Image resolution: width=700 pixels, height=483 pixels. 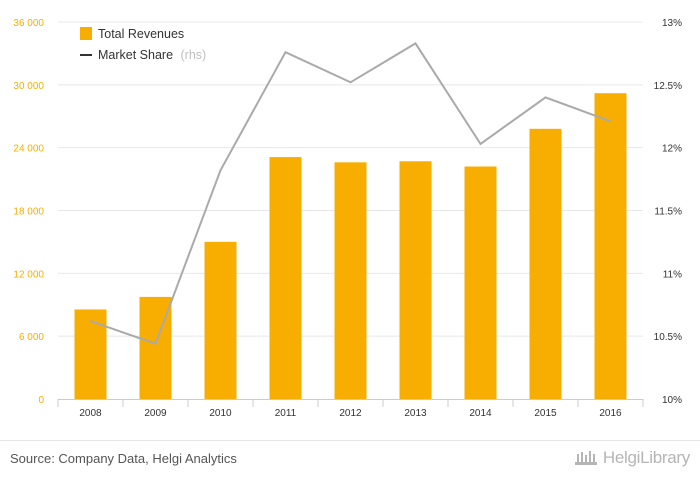 I want to click on market-share-point-2013, so click(x=415, y=43).